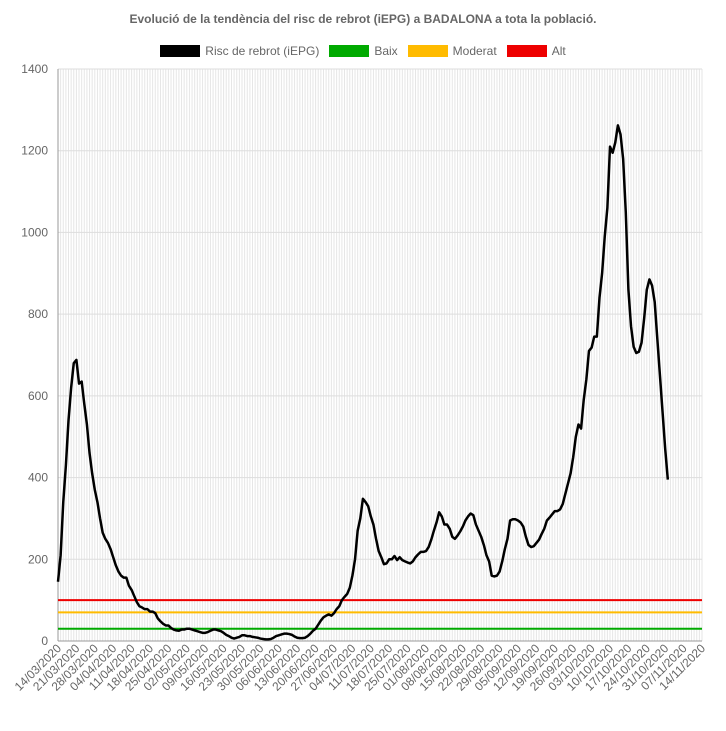  I want to click on legend-item-risc: Risc de rebrot (iEPG), so click(239, 51).